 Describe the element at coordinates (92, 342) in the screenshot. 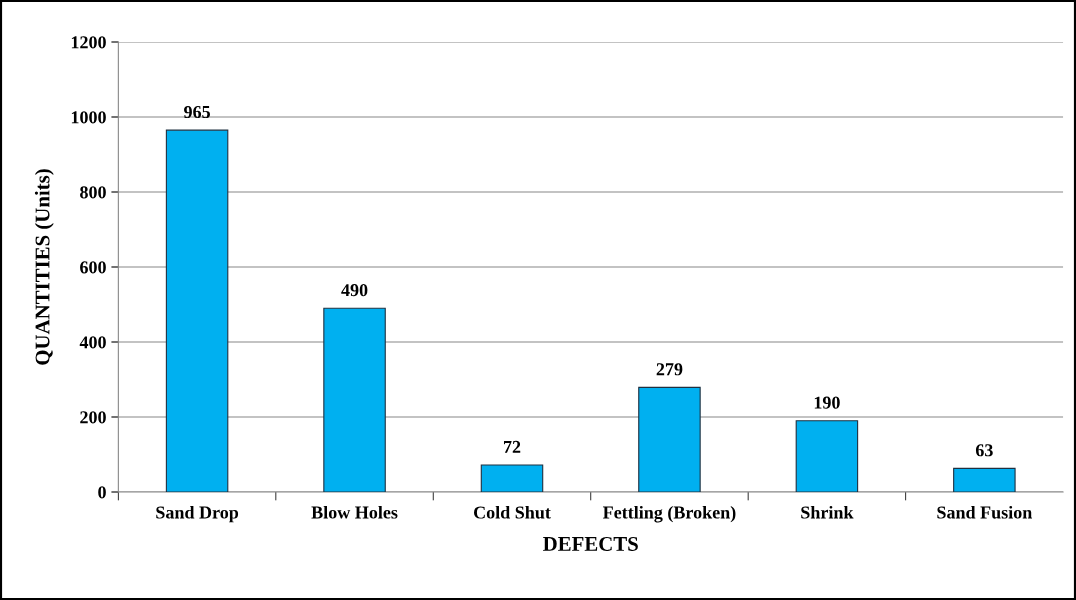

I see `y-tick-label: 400` at that location.